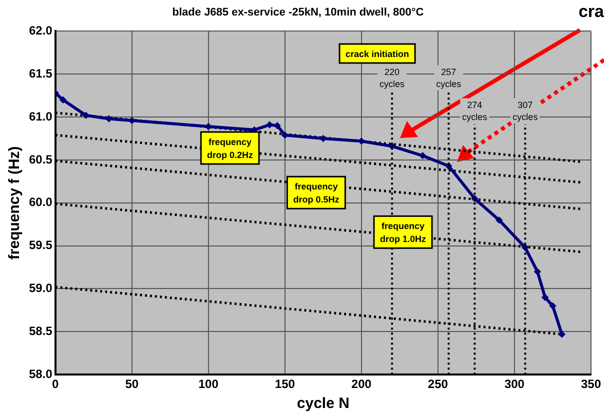 The width and height of the screenshot is (604, 413). I want to click on y-tick-label: 58.0, so click(40, 373).